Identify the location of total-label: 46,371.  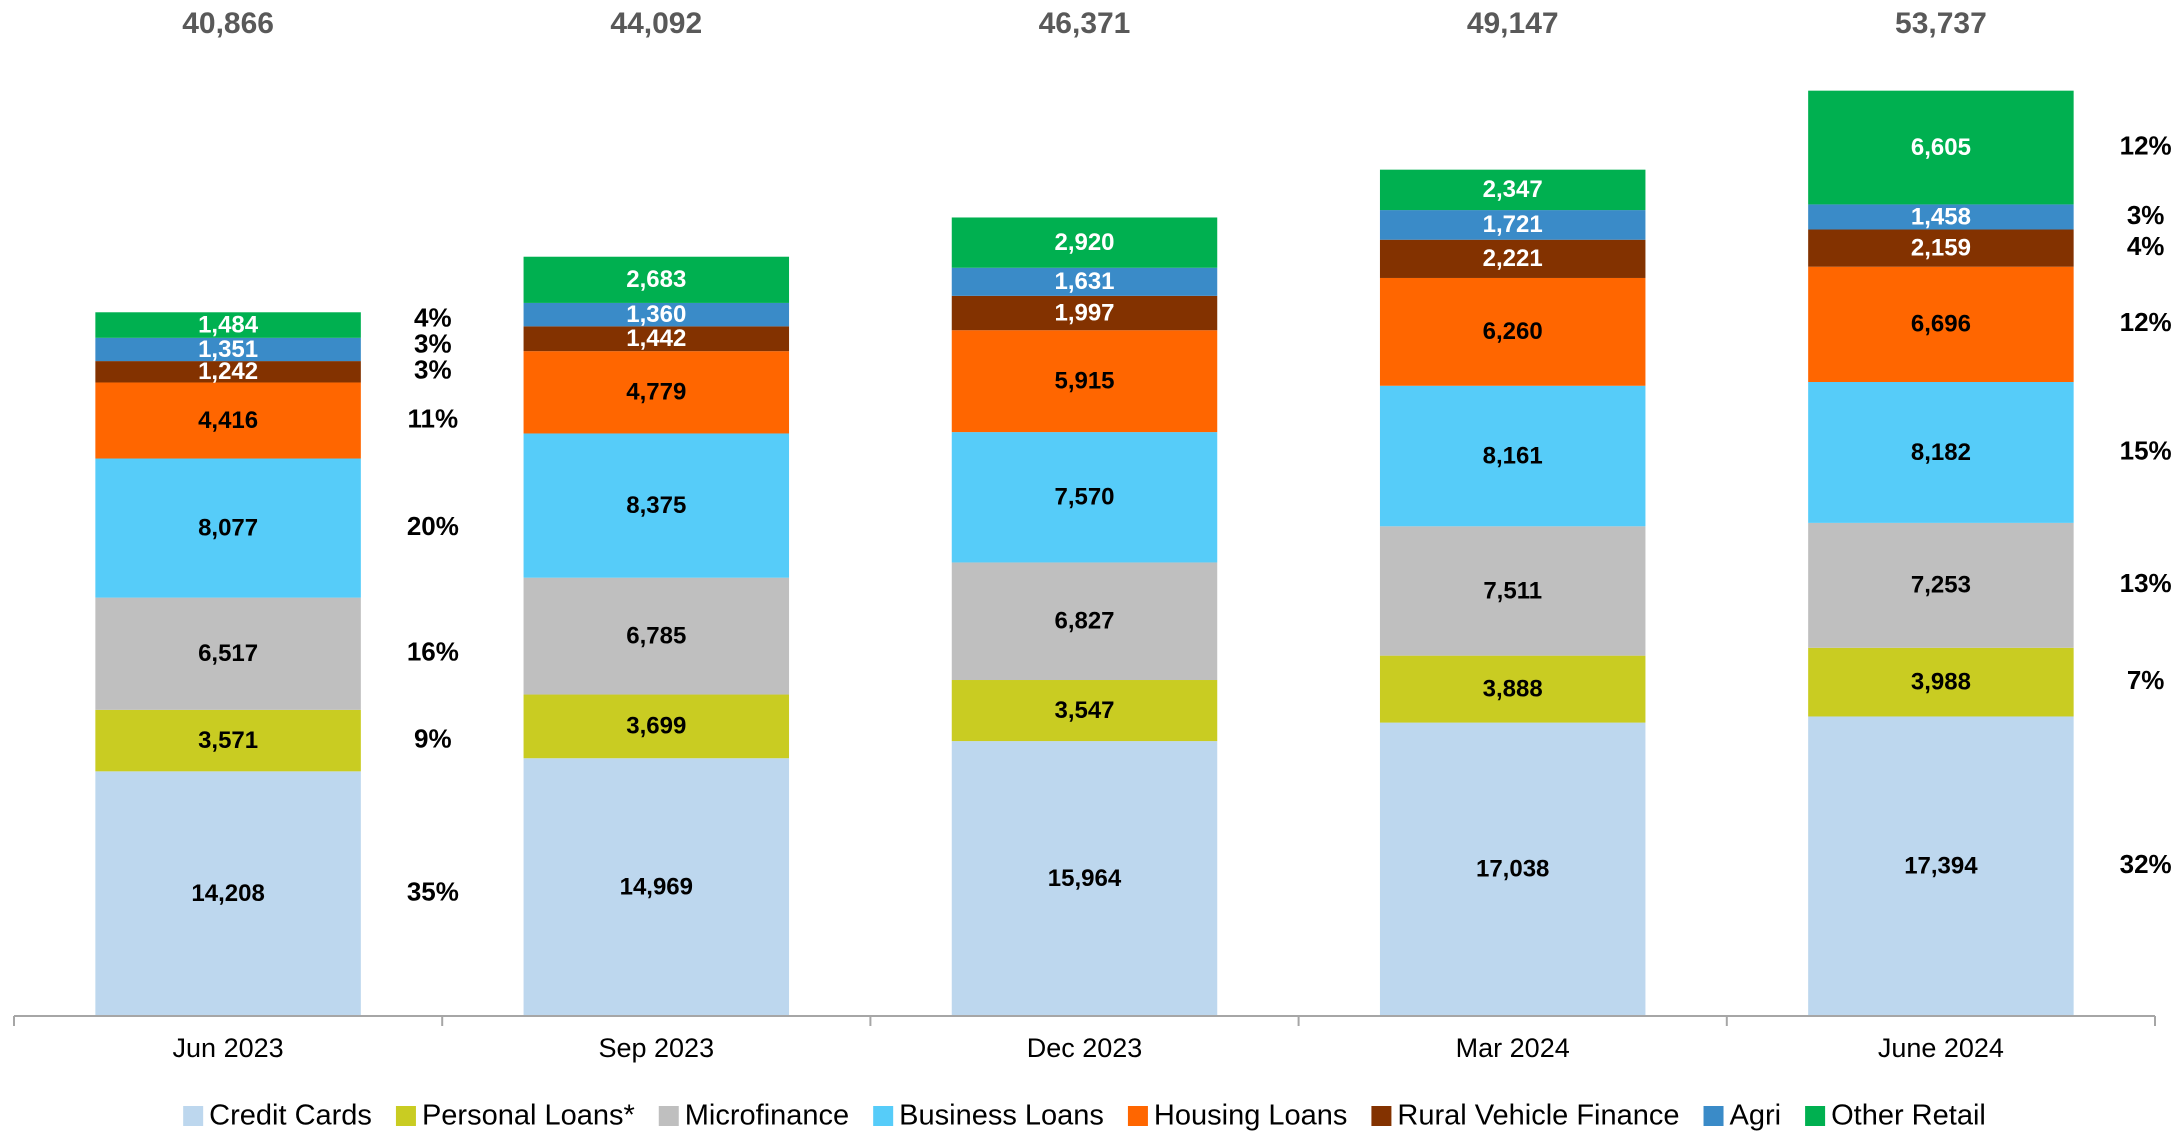
(1085, 23).